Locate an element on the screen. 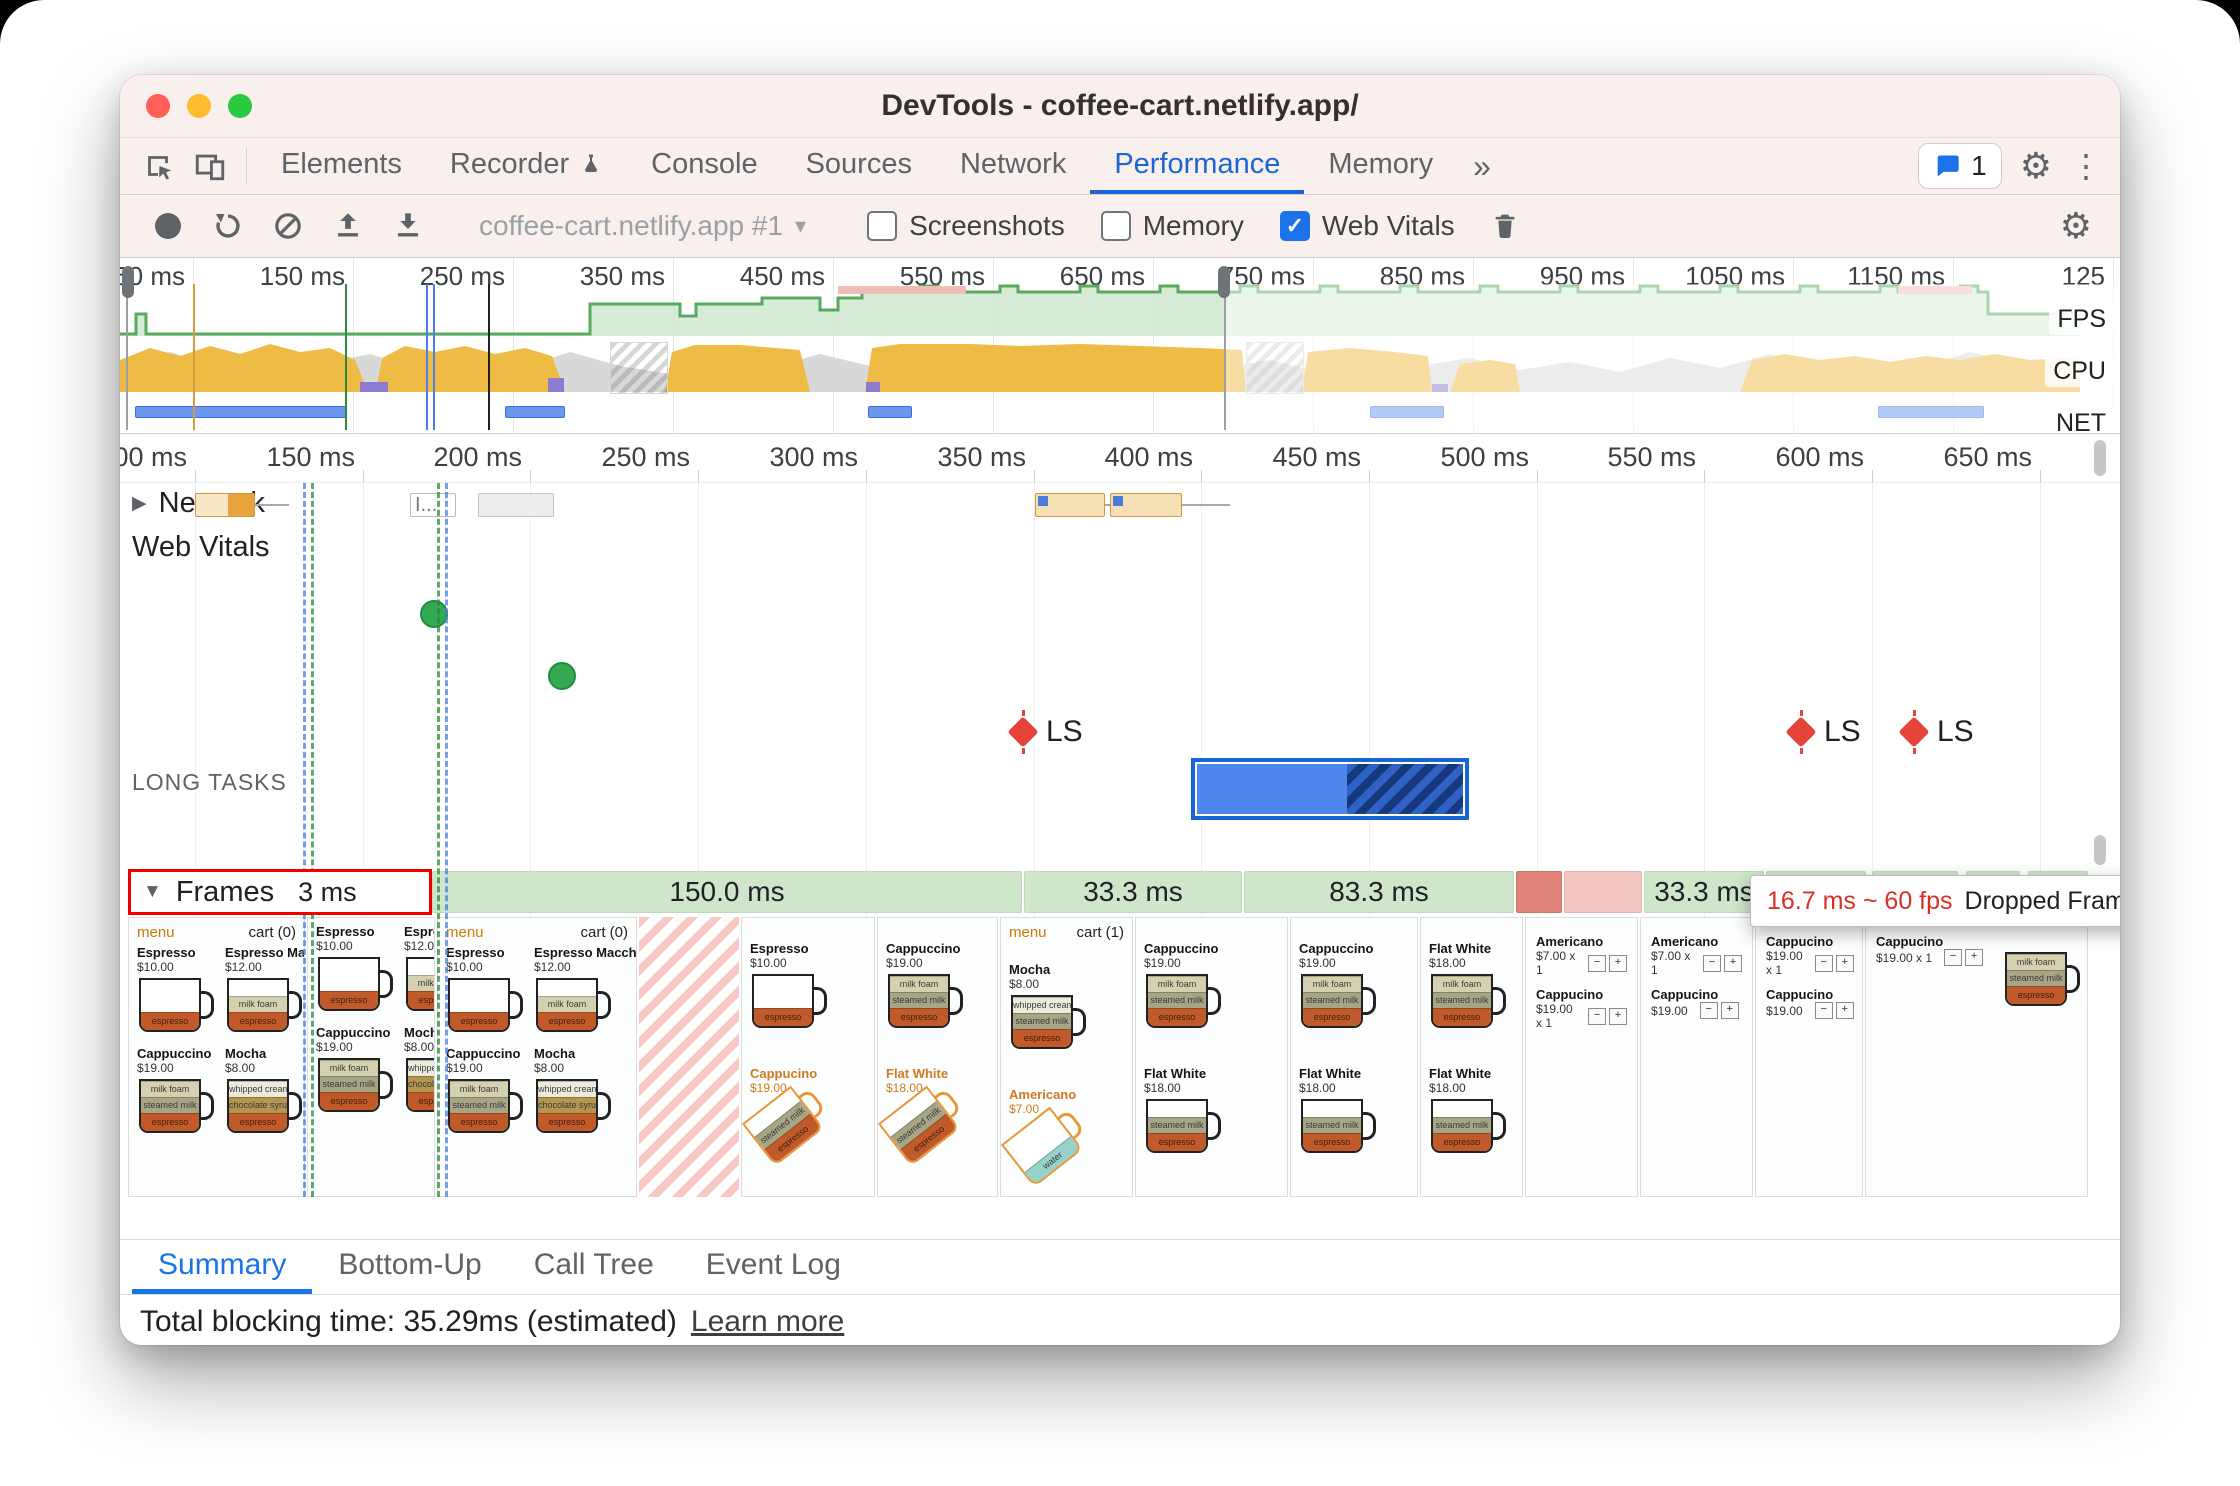 The height and width of the screenshot is (1486, 2240). reload-record-icon is located at coordinates (228, 226).